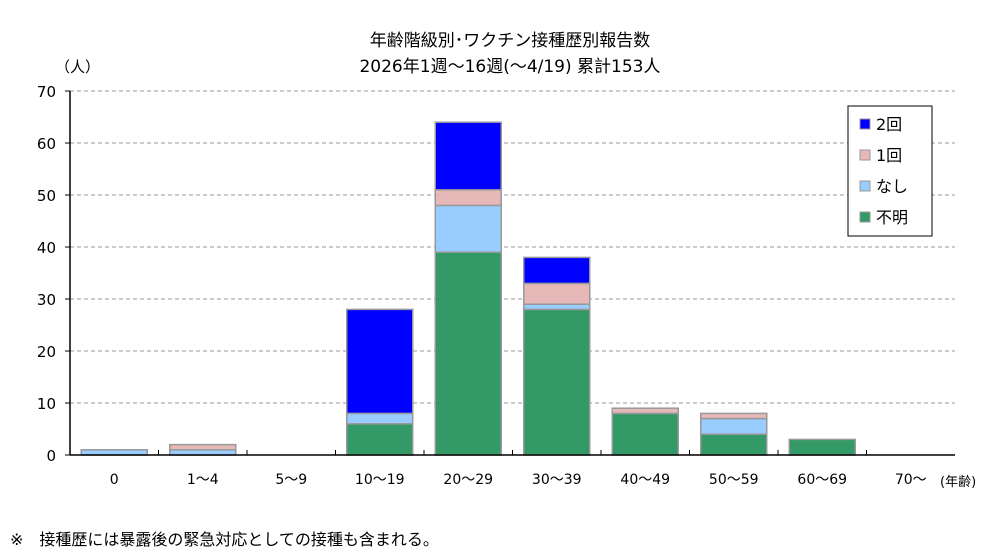 This screenshot has width=995, height=555. What do you see at coordinates (224, 539) in the screenshot?
I see `footnote: ※ 接種歴には暴露後の緊急対応としての接種も含まれる。` at bounding box center [224, 539].